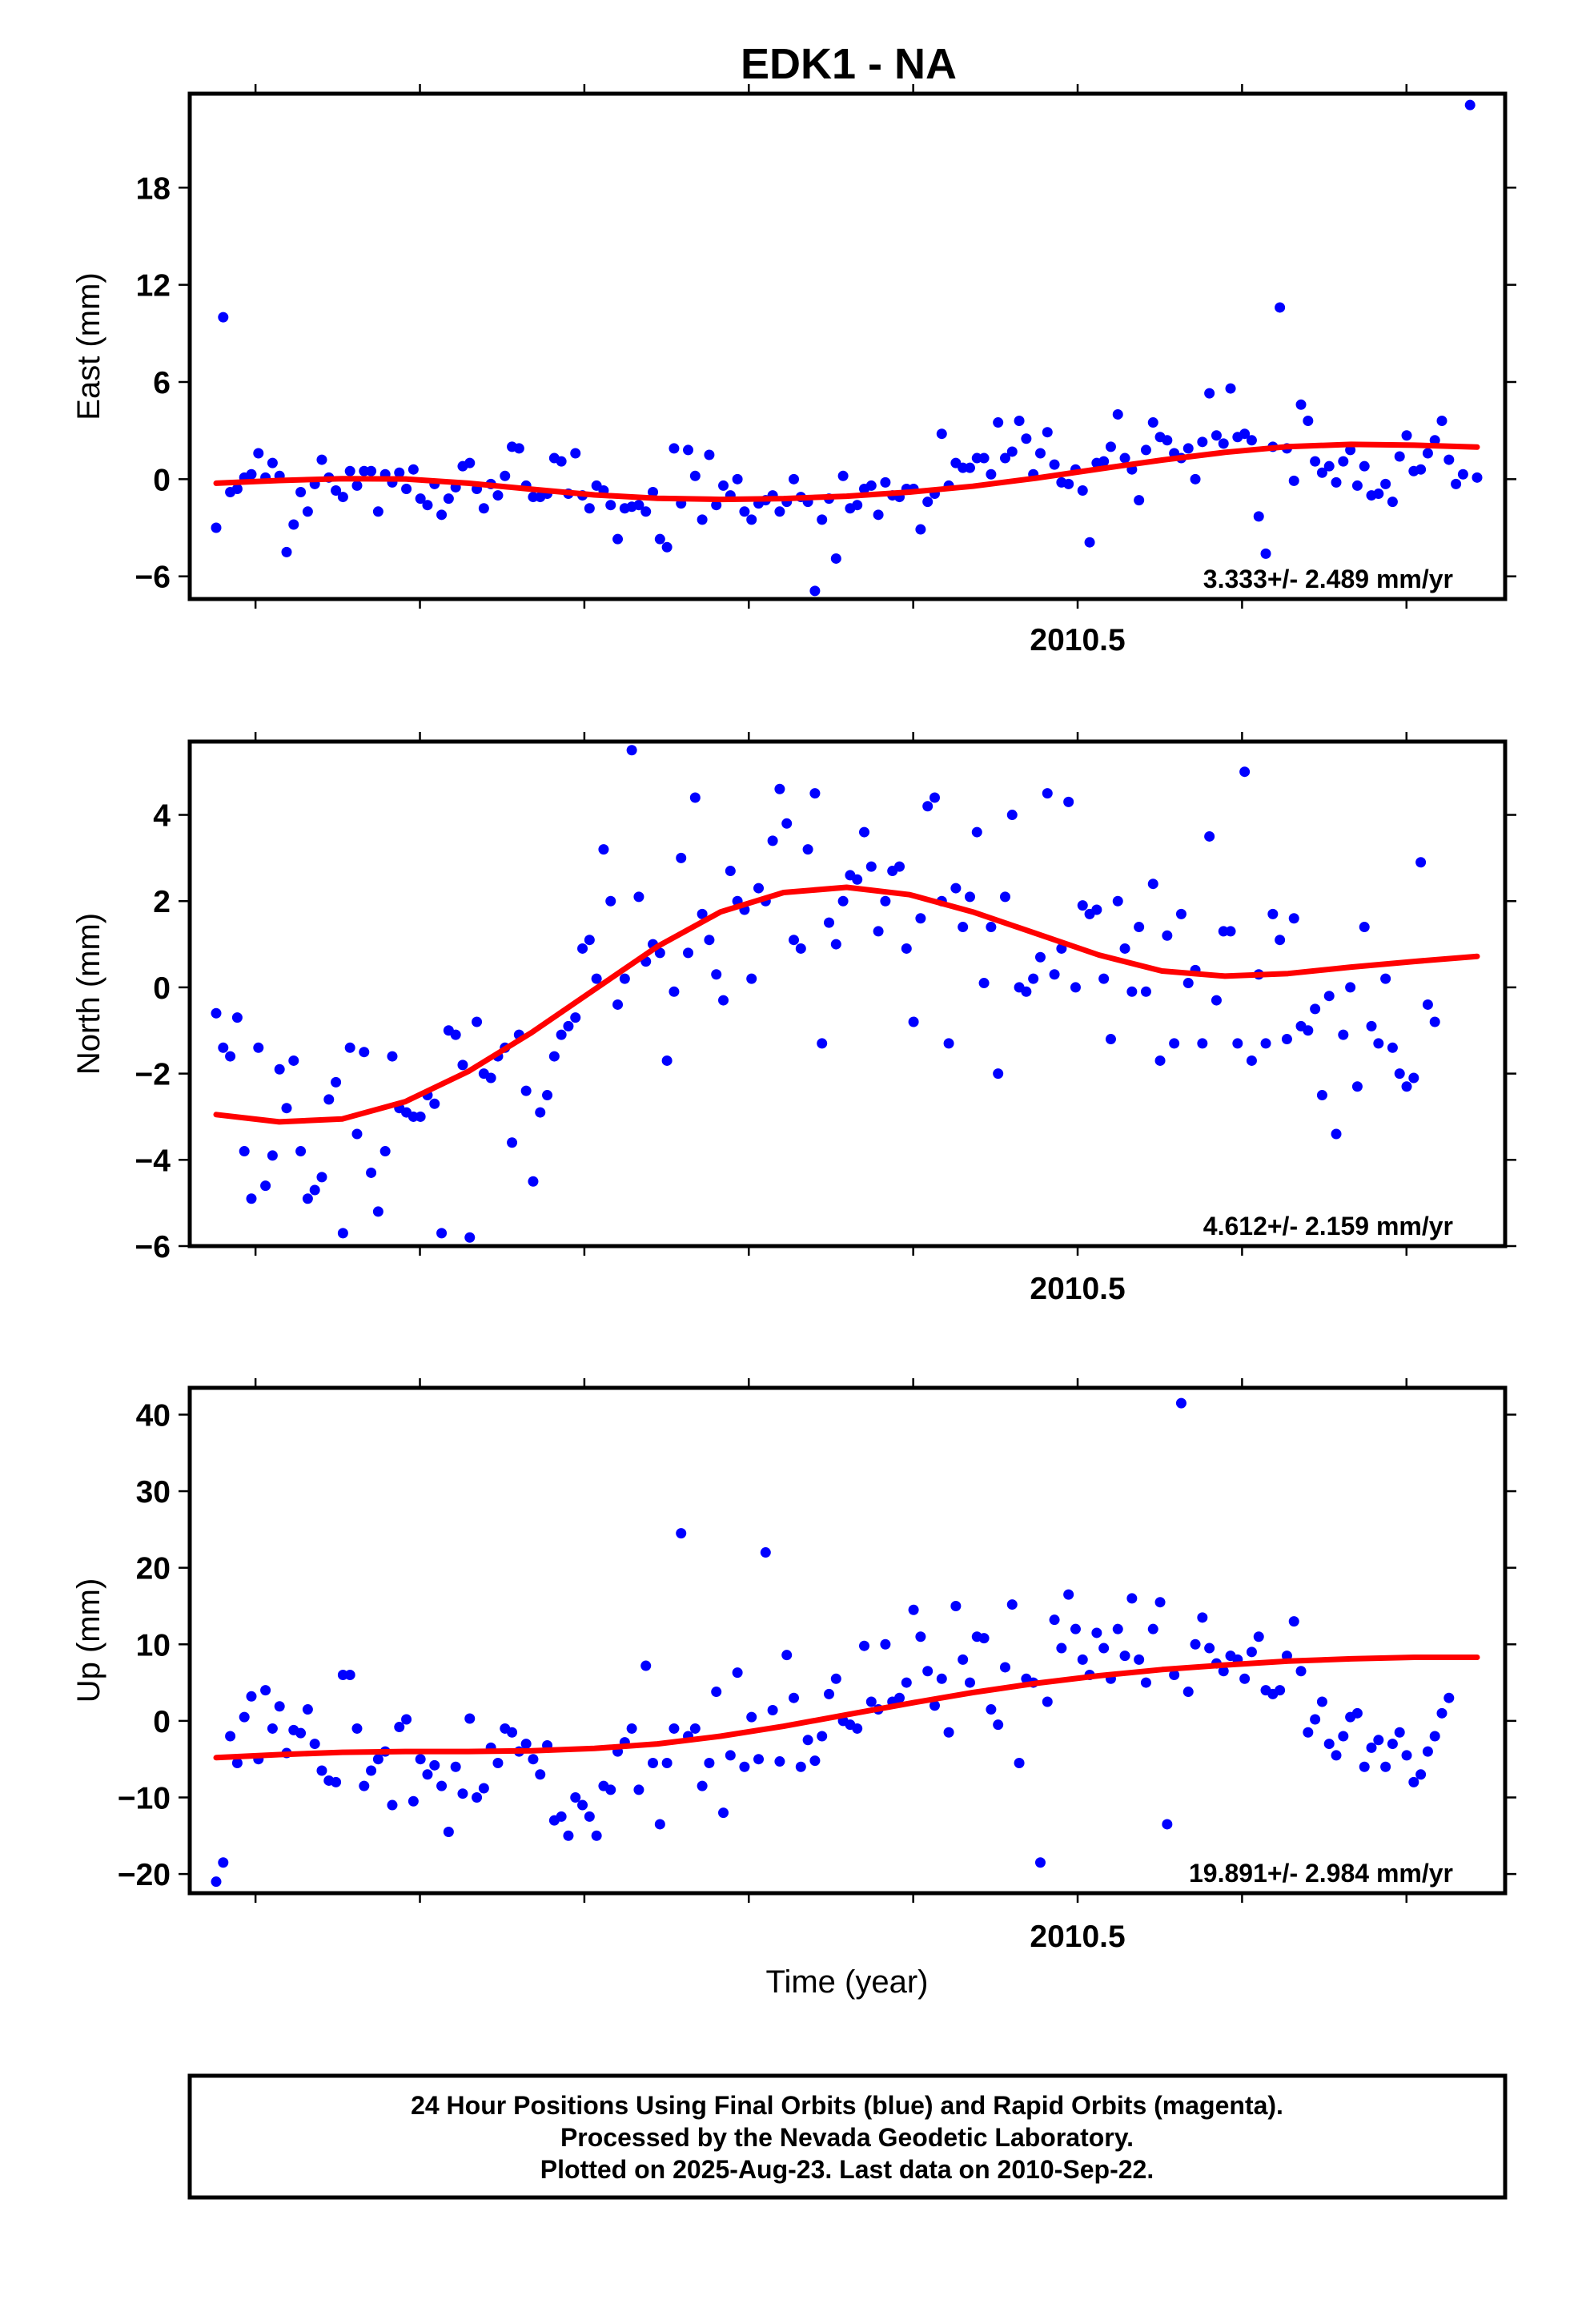  Describe the element at coordinates (154, 188) in the screenshot. I see `y-tick-label: 18` at that location.